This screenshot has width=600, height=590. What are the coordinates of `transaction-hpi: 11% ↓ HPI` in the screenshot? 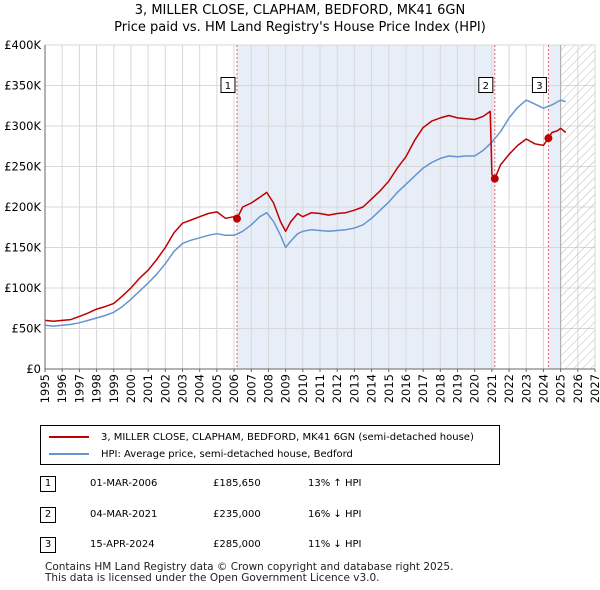 It's located at (335, 544).